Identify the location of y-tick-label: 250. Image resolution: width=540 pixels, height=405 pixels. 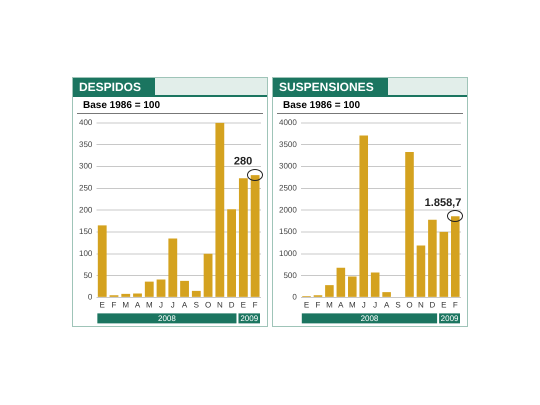
(85, 187).